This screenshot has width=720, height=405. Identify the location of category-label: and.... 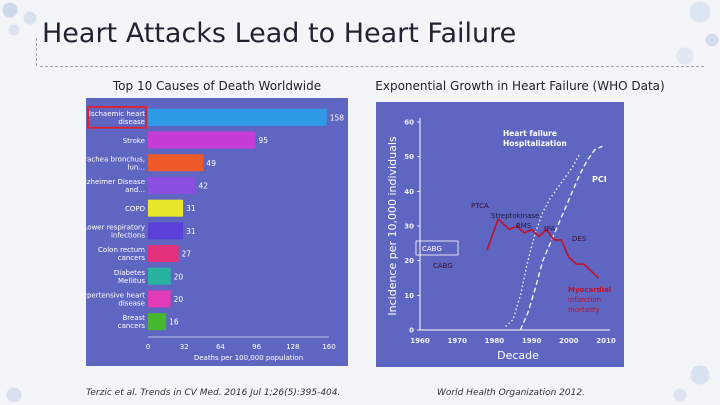
(135, 190).